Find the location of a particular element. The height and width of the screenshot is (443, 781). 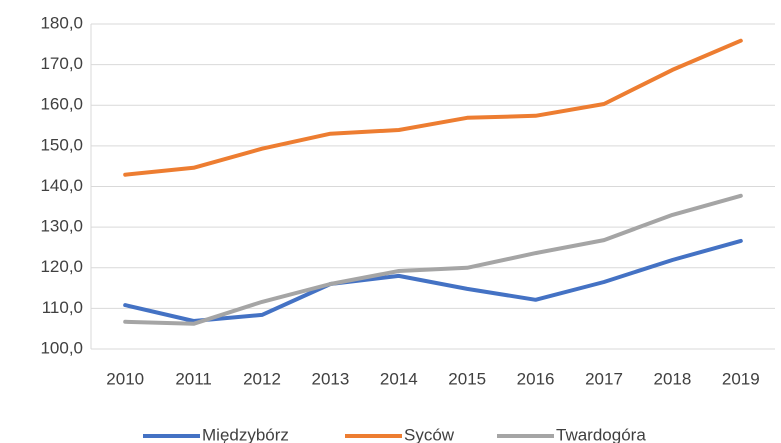

x-tick-label: 2018 is located at coordinates (672, 378).